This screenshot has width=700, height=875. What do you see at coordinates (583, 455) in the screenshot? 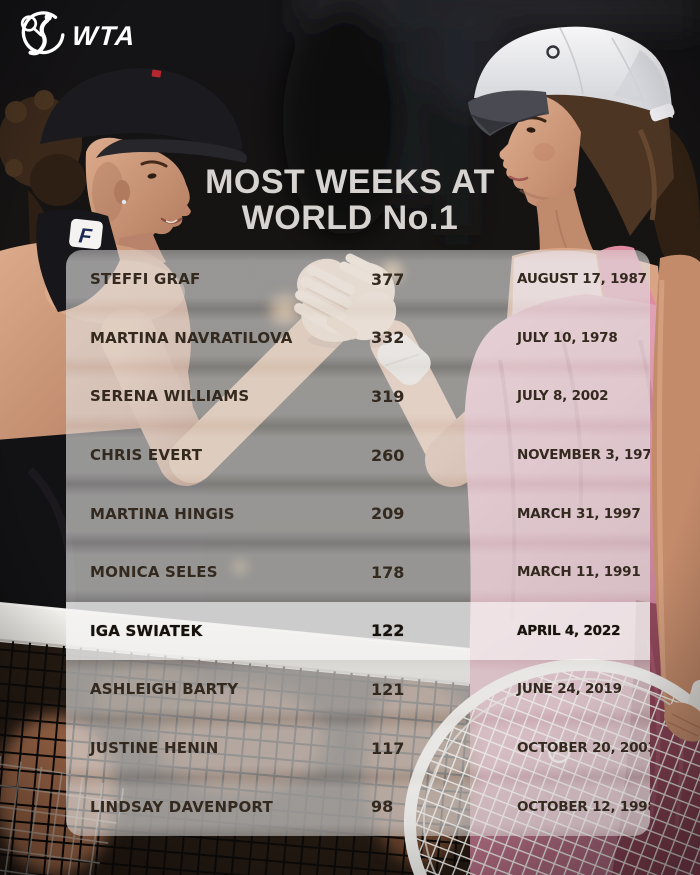
I see `date-value: NOVEMBER 3, 1975` at bounding box center [583, 455].